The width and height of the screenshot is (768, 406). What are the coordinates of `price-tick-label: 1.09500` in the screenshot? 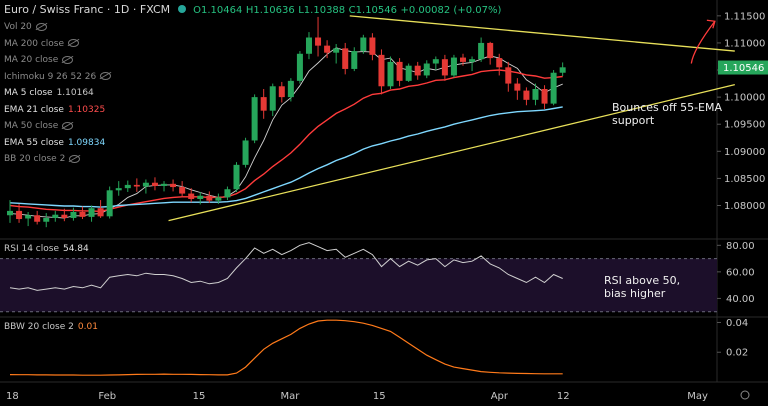 It's located at (744, 125).